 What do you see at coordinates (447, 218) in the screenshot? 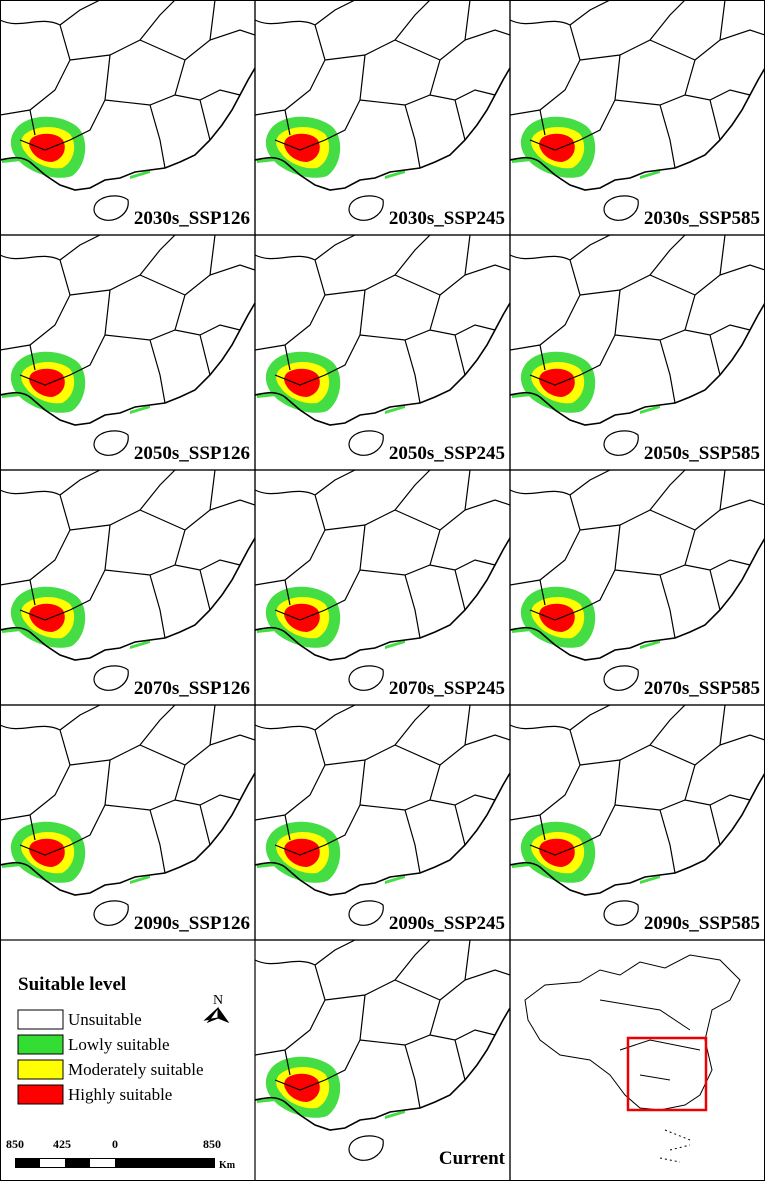
I see `panel-label: 2030s_SSP245` at bounding box center [447, 218].